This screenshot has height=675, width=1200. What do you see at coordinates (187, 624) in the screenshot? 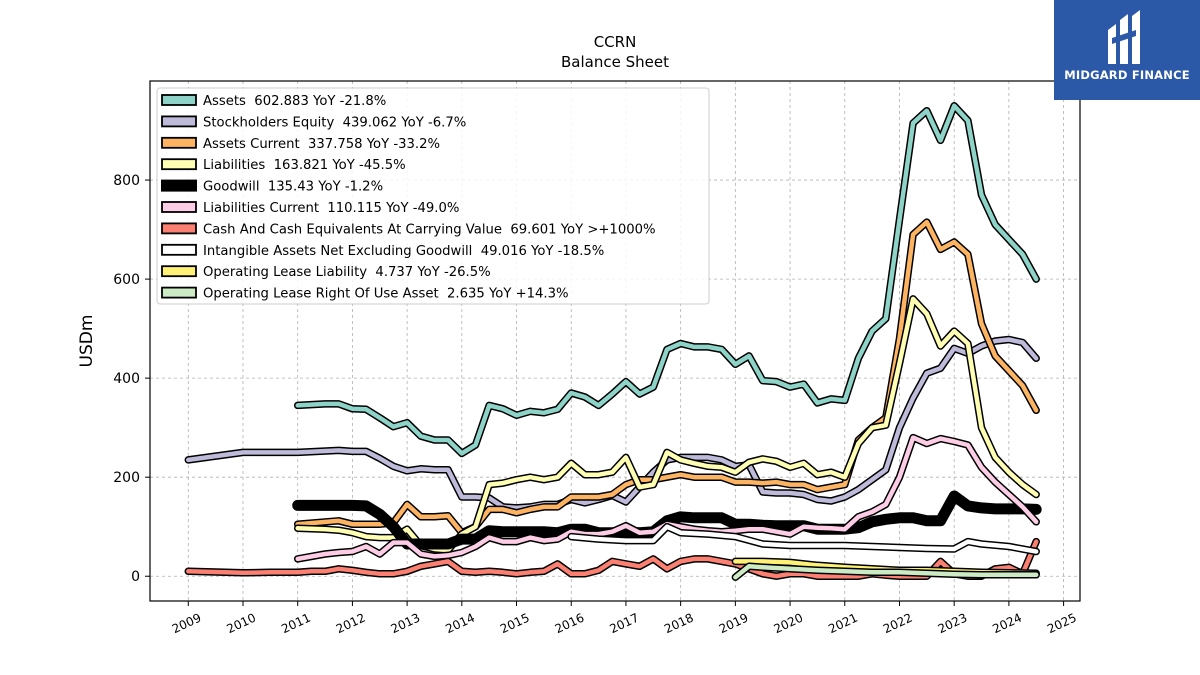
I see `x-tick-label: 2009` at bounding box center [187, 624].